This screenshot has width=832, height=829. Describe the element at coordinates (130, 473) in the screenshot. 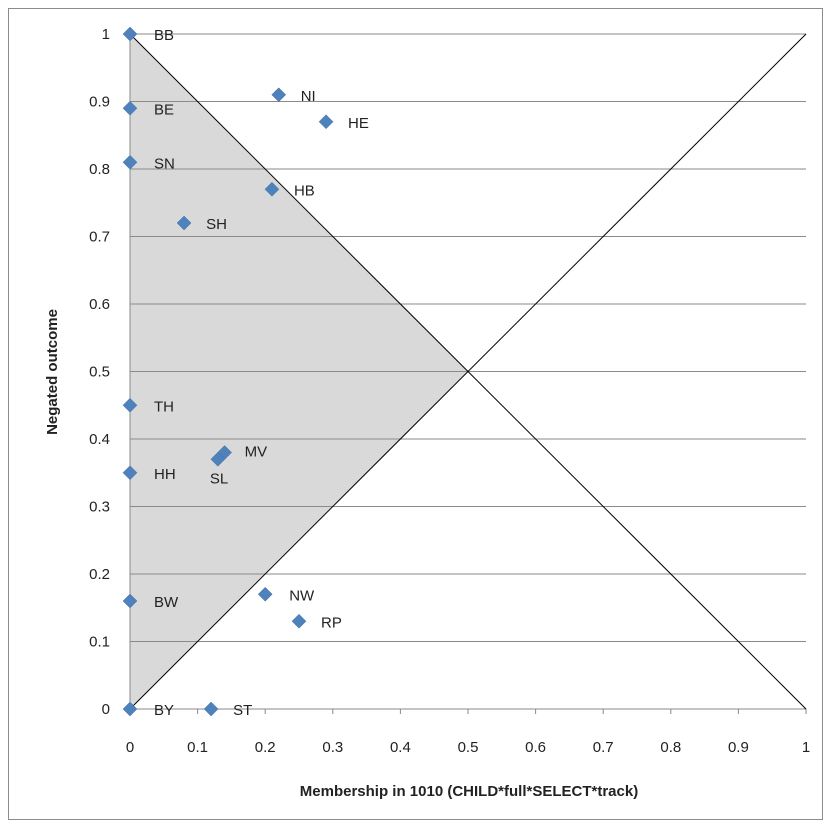

I see `point-hh` at that location.